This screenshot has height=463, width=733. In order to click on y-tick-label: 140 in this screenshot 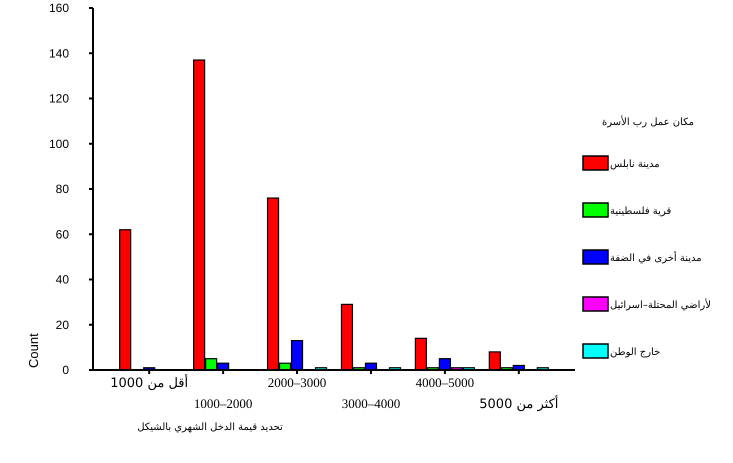, I will do `click(59, 53)`.